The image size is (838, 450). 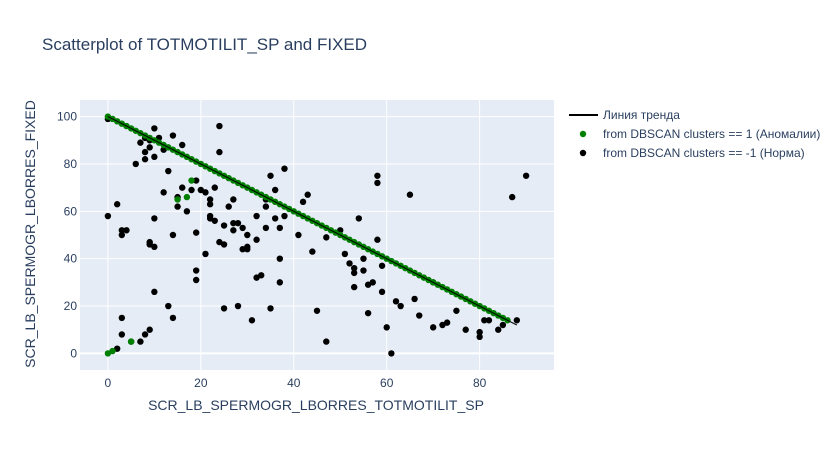 What do you see at coordinates (71, 259) in the screenshot?
I see `y-tick-label: 40` at bounding box center [71, 259].